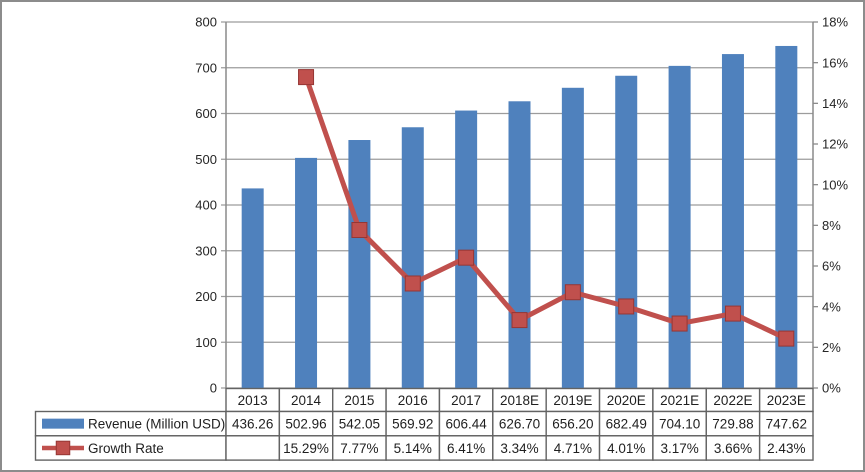 The image size is (865, 472). I want to click on table-cell-value: 2.43%, so click(786, 448).